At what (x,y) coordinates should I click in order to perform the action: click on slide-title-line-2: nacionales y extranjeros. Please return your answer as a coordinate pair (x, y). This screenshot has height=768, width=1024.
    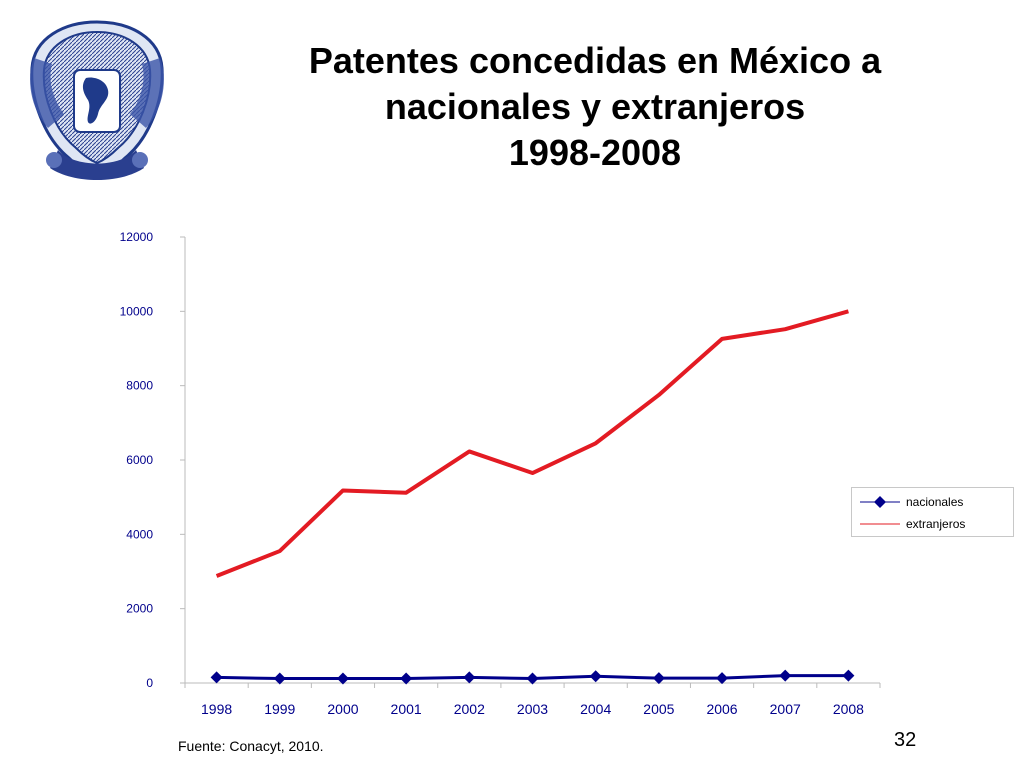
    Looking at the image, I should click on (595, 106).